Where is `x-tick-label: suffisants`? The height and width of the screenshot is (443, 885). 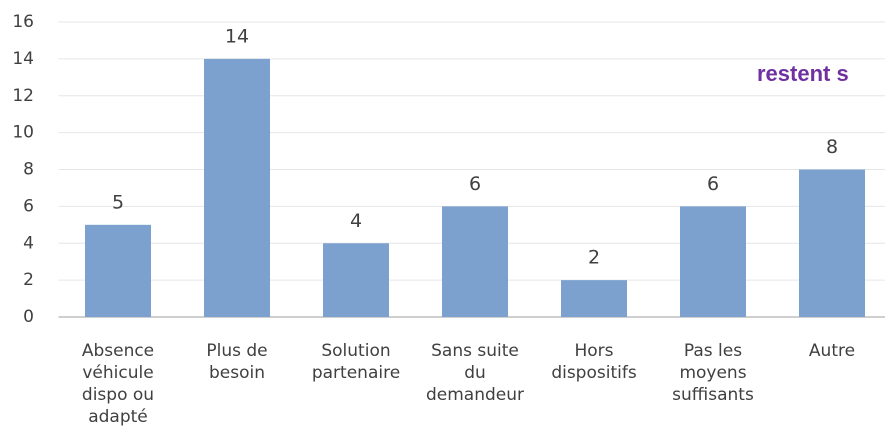
x-tick-label: suffisants is located at coordinates (713, 395).